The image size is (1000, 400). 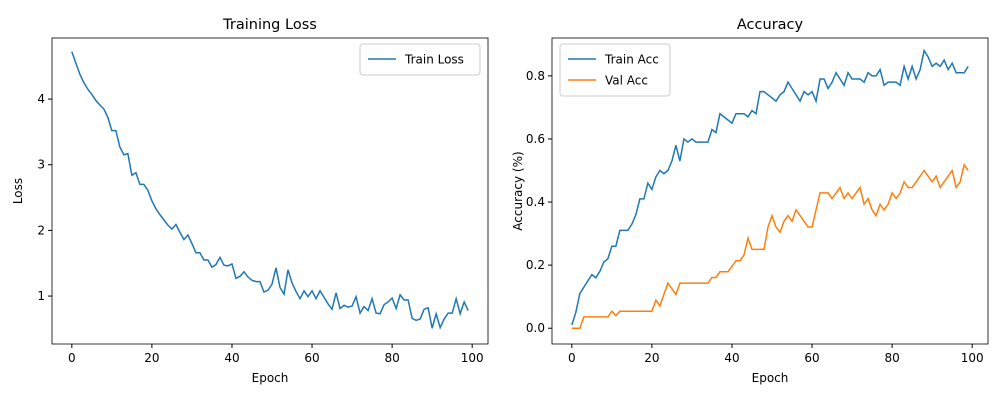 What do you see at coordinates (434, 60) in the screenshot?
I see `legend-label: Train Loss` at bounding box center [434, 60].